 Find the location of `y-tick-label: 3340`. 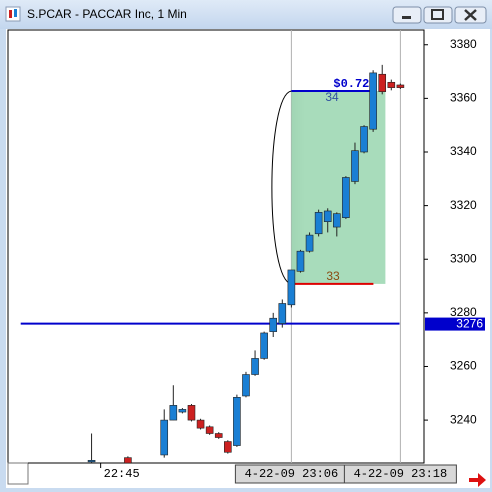

y-tick-label: 3340 is located at coordinates (463, 151).